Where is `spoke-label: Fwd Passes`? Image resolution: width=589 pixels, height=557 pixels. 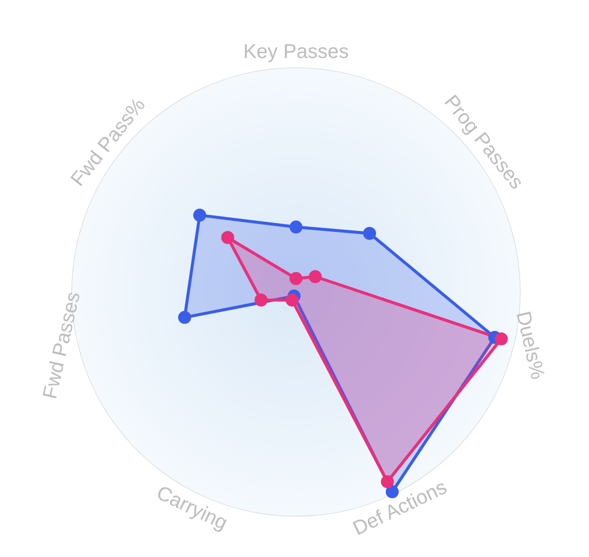 spoke-label: Fwd Passes is located at coordinates (62, 345).